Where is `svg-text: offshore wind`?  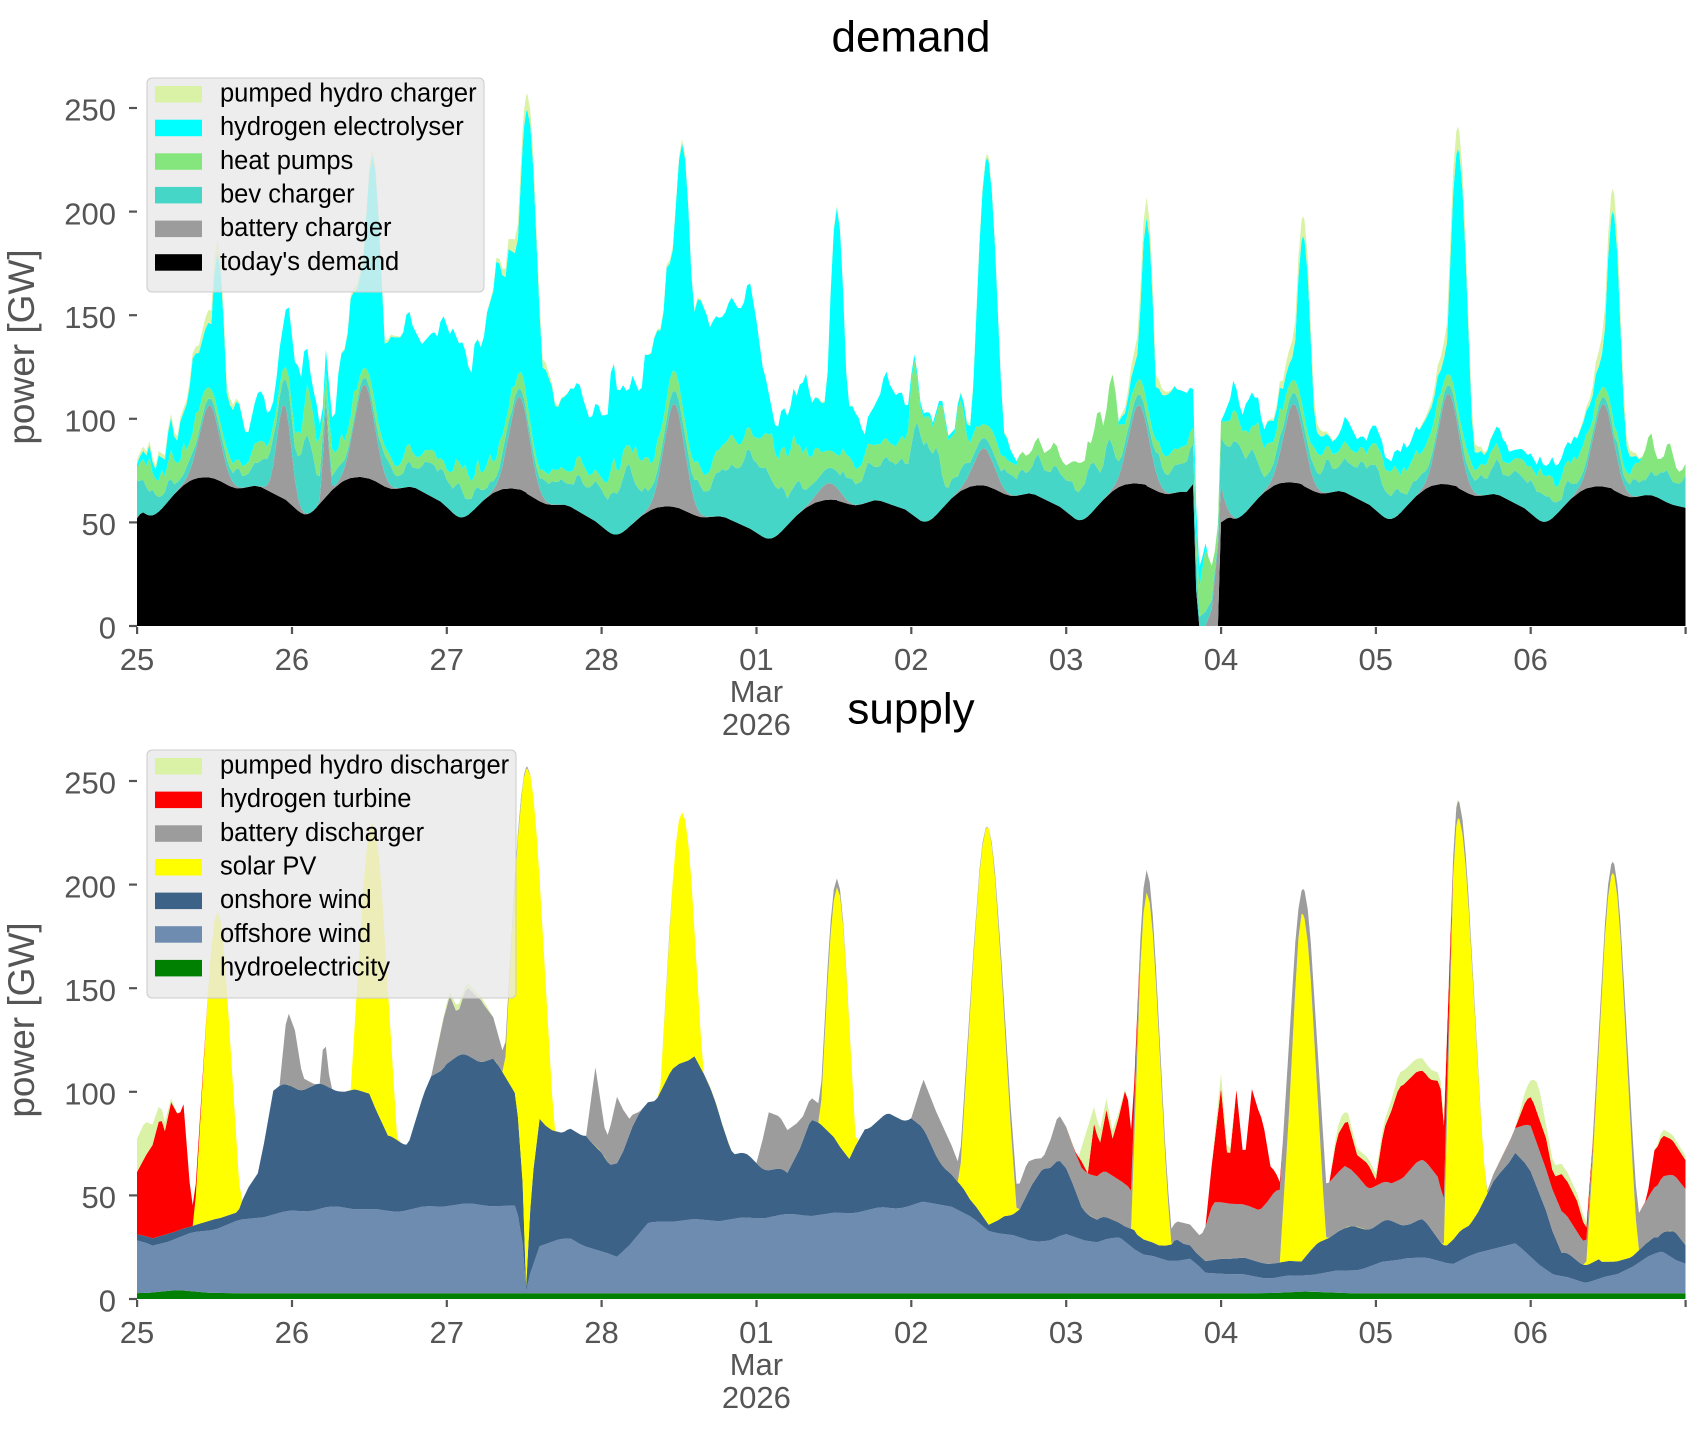 svg-text: offshore wind is located at coordinates (295, 934).